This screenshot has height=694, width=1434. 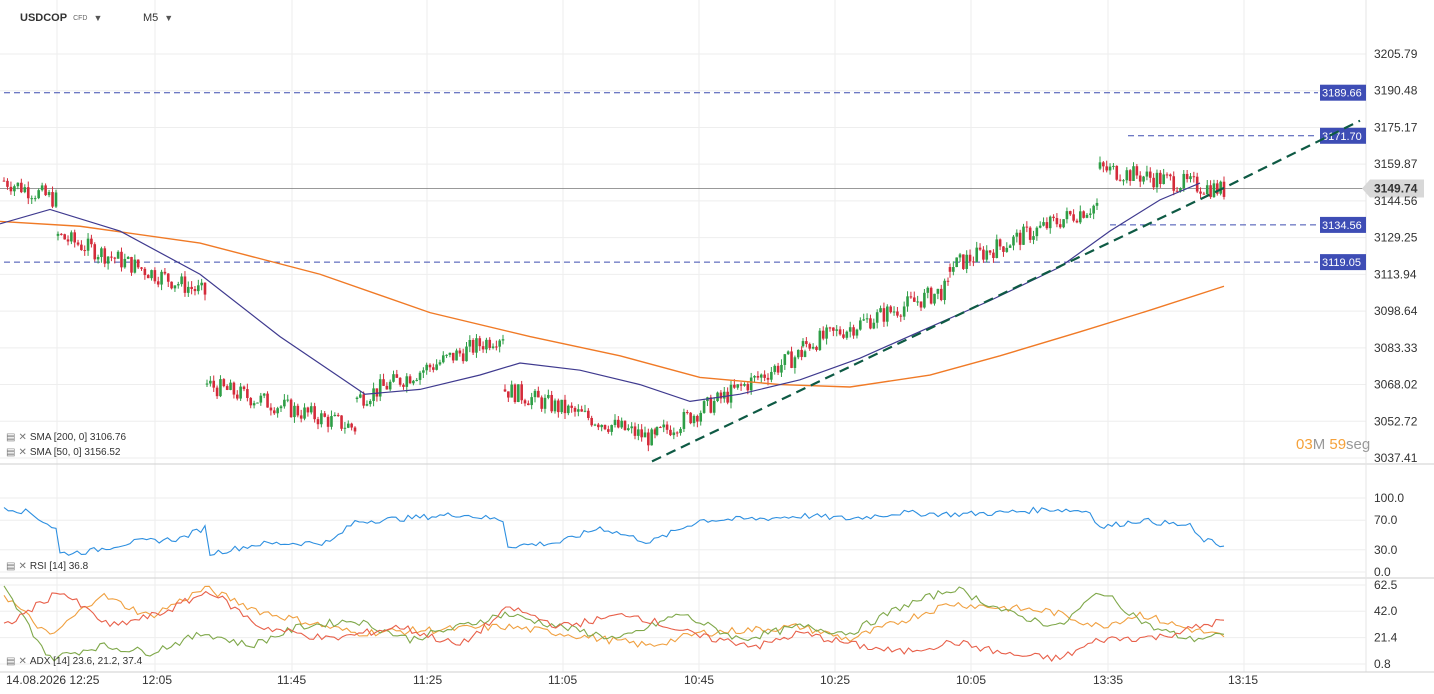 What do you see at coordinates (74, 661) in the screenshot?
I see `legend-adx: ▤ ✕ ADX [14] 23.6, 21.2, 37.4` at bounding box center [74, 661].